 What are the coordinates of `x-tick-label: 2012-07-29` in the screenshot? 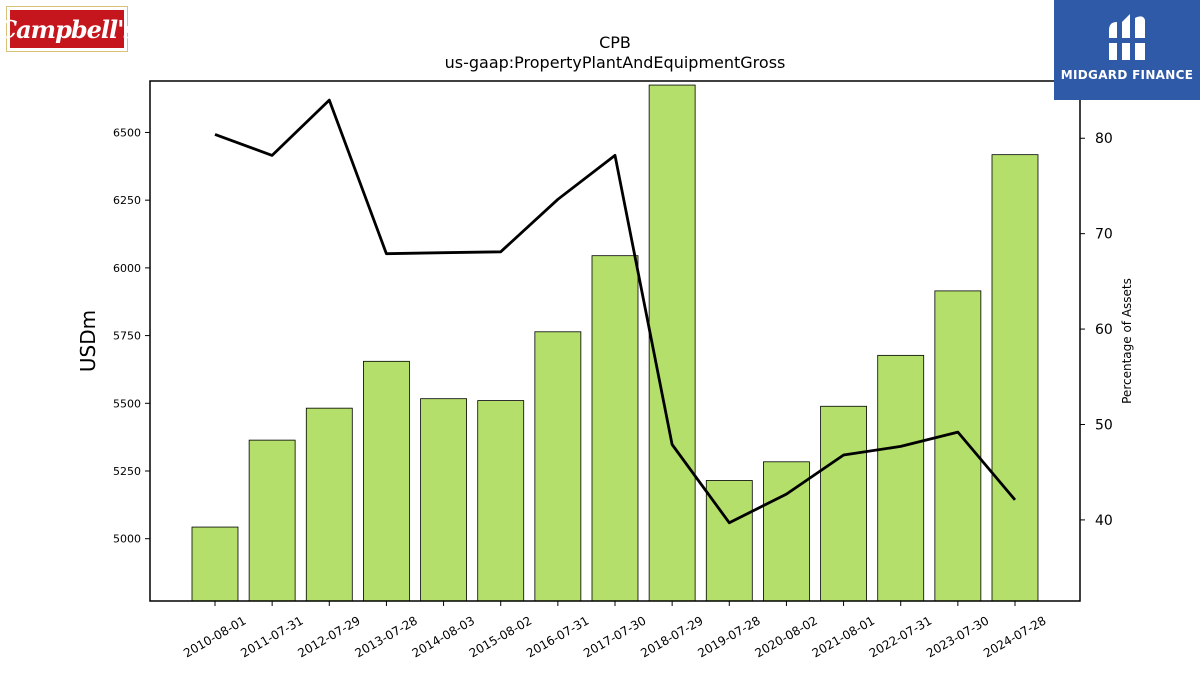 It's located at (328, 636).